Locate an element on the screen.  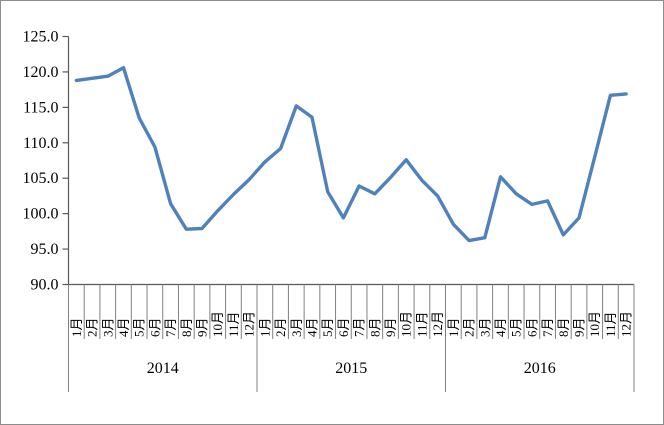
y-tick-label: 105.0 is located at coordinates (41, 178).